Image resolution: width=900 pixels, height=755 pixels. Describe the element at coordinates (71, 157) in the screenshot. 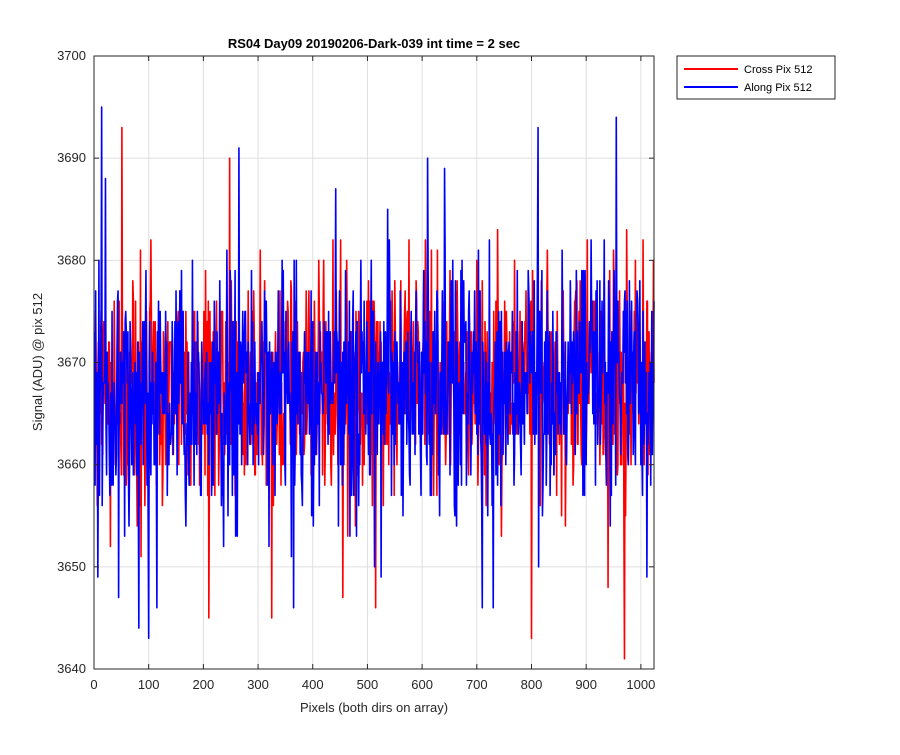

I see `y-tick-label: 3690` at that location.